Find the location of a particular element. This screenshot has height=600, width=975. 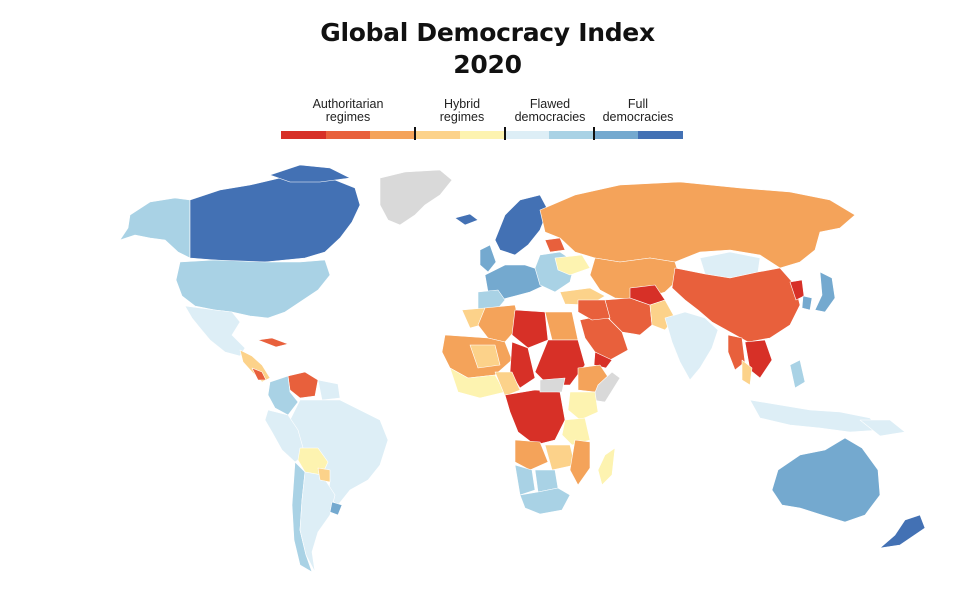

region-philippines is located at coordinates (797, 374).